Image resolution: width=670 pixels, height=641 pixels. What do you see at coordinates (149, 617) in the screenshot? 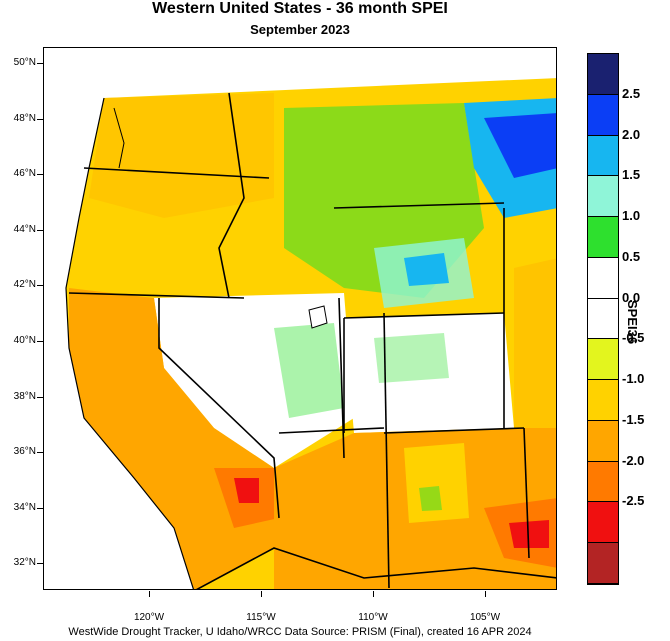
I see `lon-label: 120°W` at bounding box center [149, 617].